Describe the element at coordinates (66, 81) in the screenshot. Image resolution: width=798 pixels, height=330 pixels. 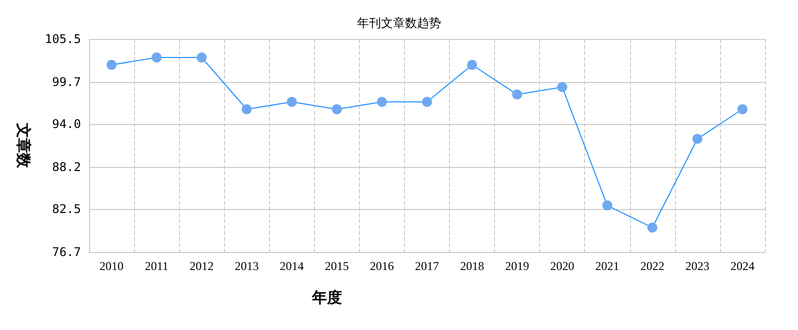
I see `y-tick-label: 99.7` at that location.